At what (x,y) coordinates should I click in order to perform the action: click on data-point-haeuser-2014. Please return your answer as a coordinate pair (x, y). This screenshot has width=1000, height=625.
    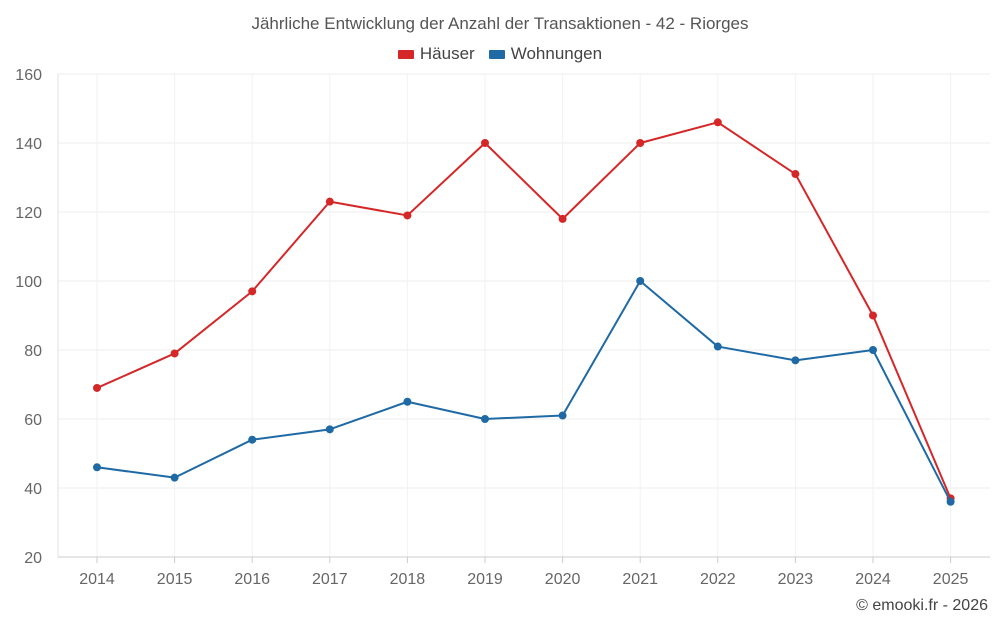
    Looking at the image, I should click on (97, 387).